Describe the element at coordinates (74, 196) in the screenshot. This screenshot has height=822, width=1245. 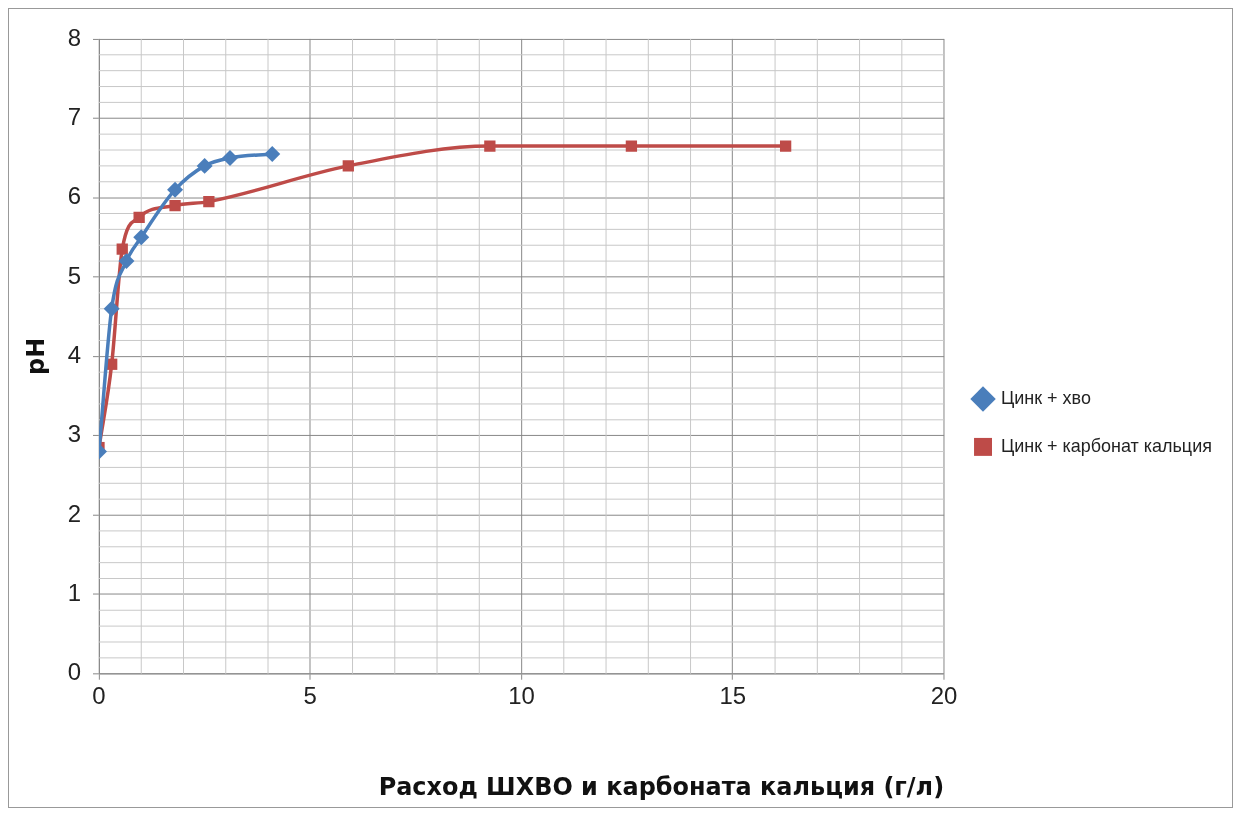
I see `y-tick-label: 6` at that location.